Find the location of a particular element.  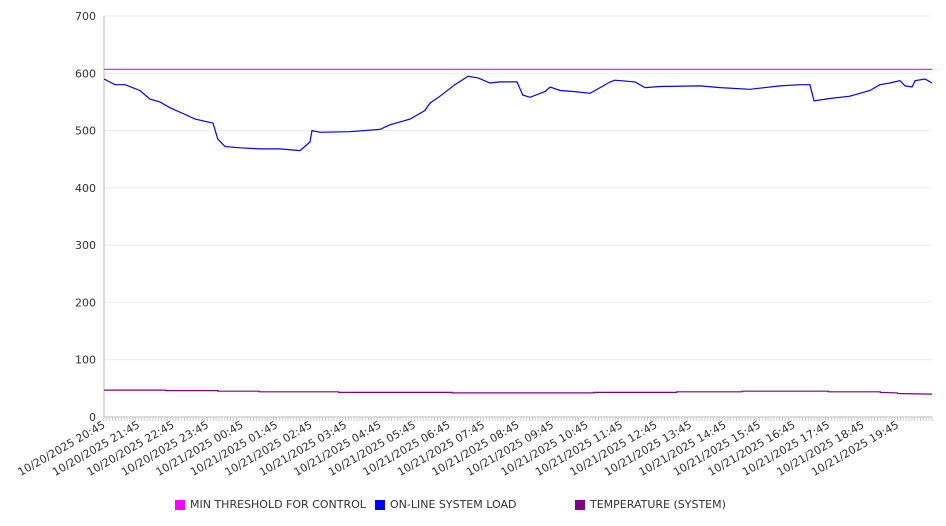

y-tick-label: 200 is located at coordinates (85, 302).